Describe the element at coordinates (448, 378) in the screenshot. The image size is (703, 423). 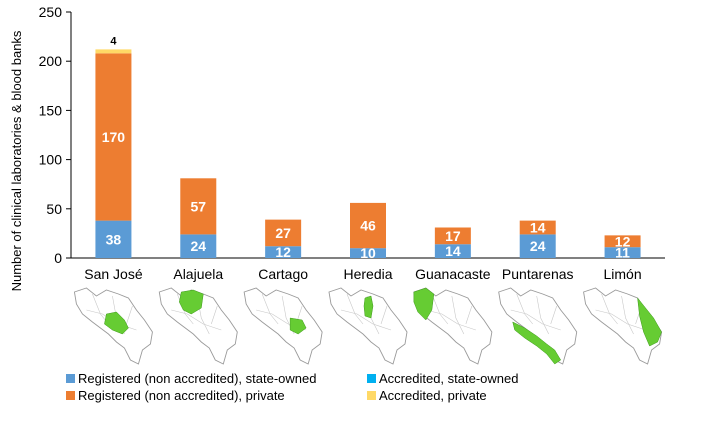
I see `legend-label-accredited-state-owned: Accredited, state-owned` at that location.